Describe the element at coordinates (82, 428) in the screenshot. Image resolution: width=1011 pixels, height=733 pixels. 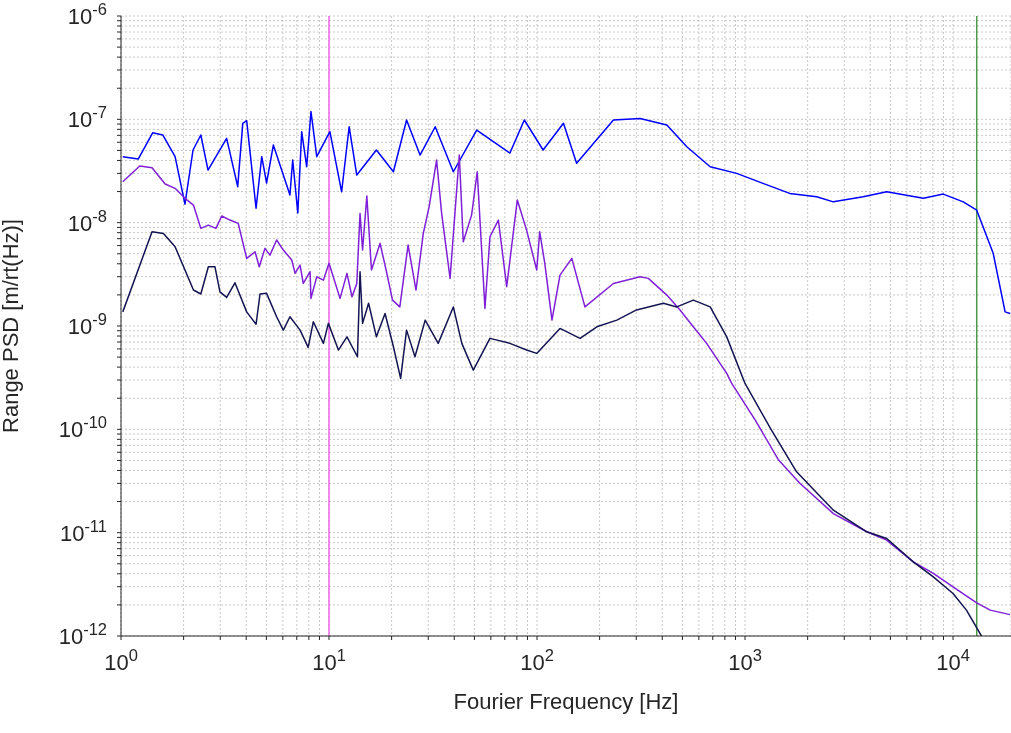
I see `y-tick-label: 10$^{-10}$` at that location.